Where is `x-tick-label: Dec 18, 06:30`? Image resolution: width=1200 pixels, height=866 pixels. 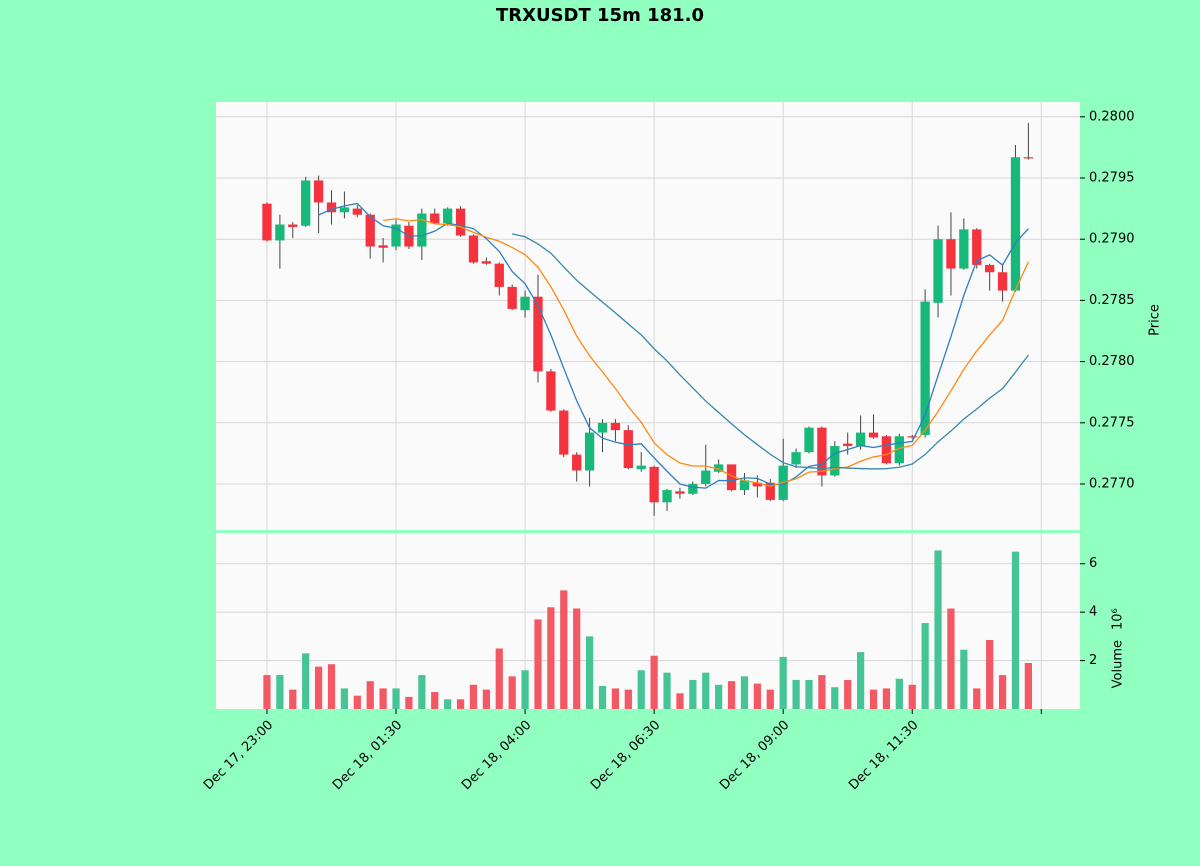
x-tick-label: Dec 18, 06:30 is located at coordinates (625, 755).